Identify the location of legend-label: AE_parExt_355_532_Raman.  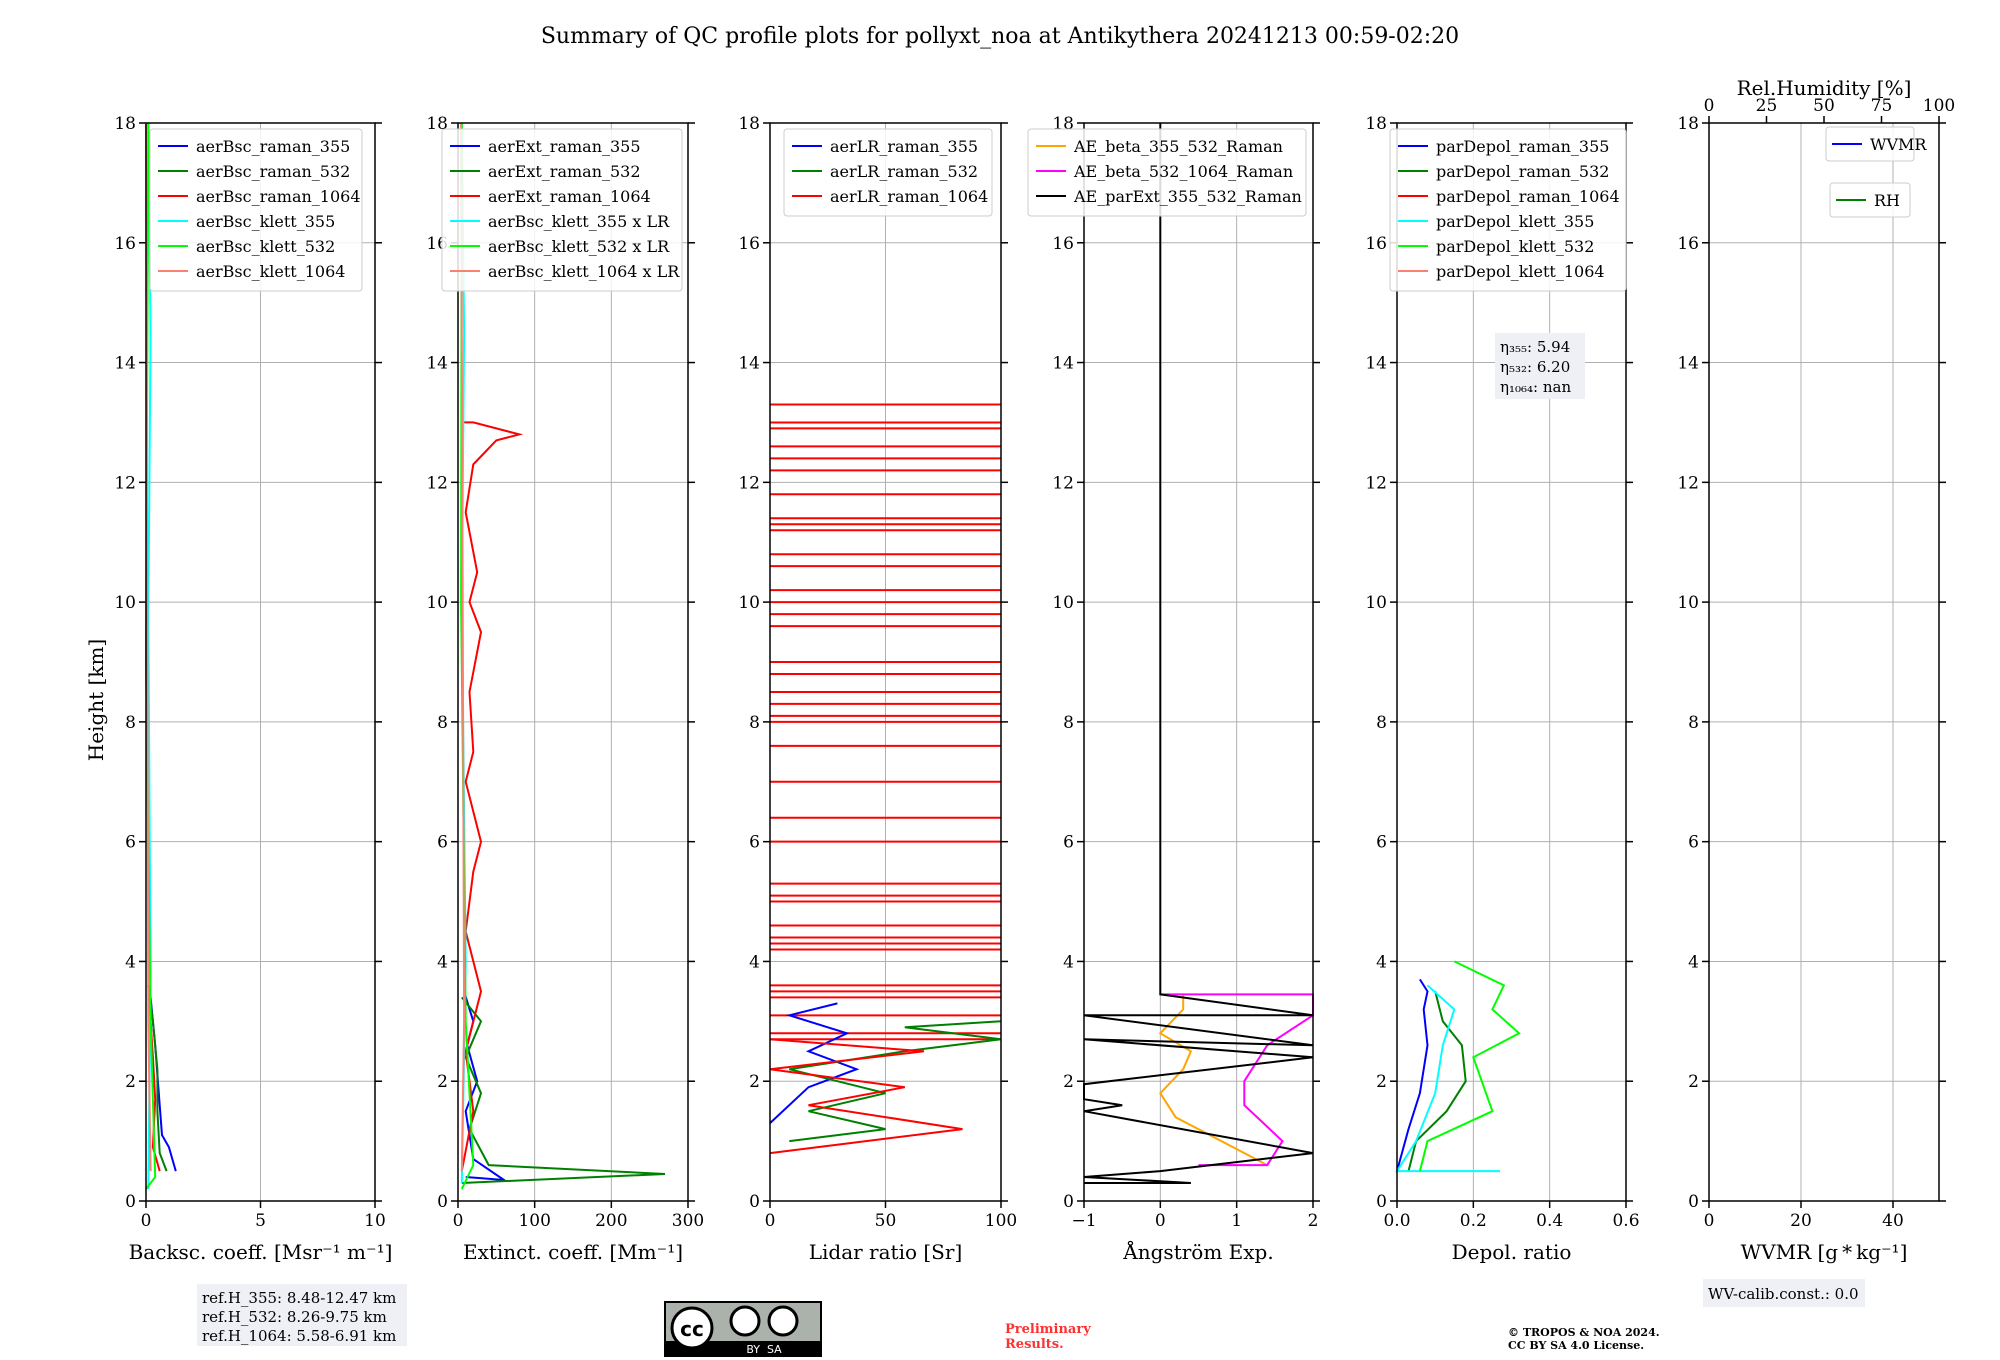
(1187, 196).